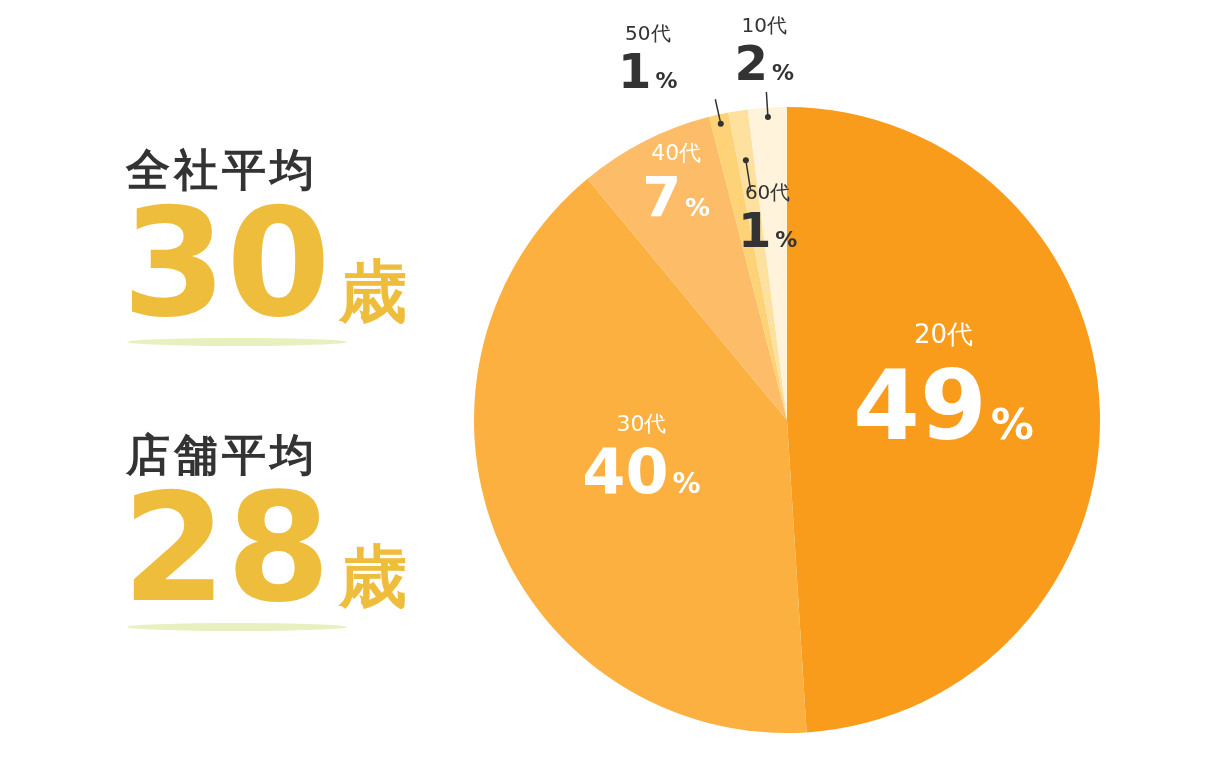 The image size is (1220, 760). Describe the element at coordinates (641, 424) in the screenshot. I see `slice-label: 30代` at that location.